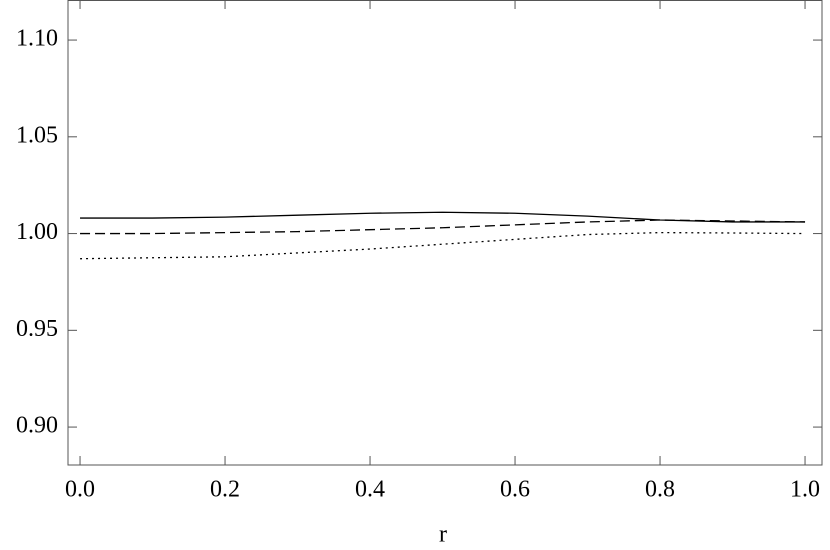  I want to click on x-axis-label: r, so click(443, 535).